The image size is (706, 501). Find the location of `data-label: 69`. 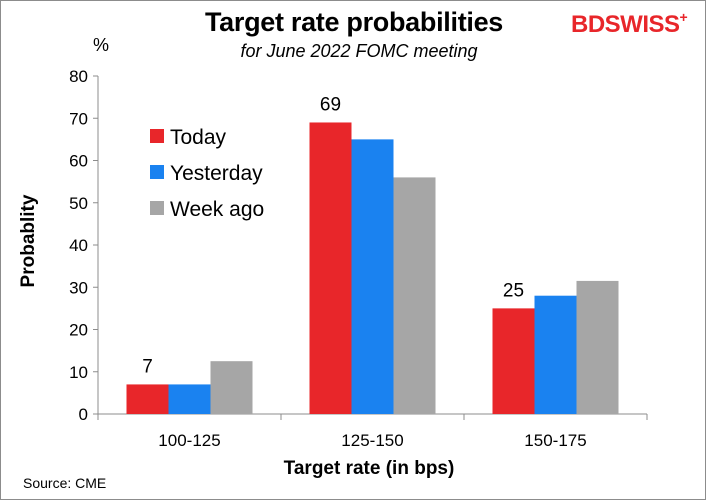

data-label: 69 is located at coordinates (330, 104).